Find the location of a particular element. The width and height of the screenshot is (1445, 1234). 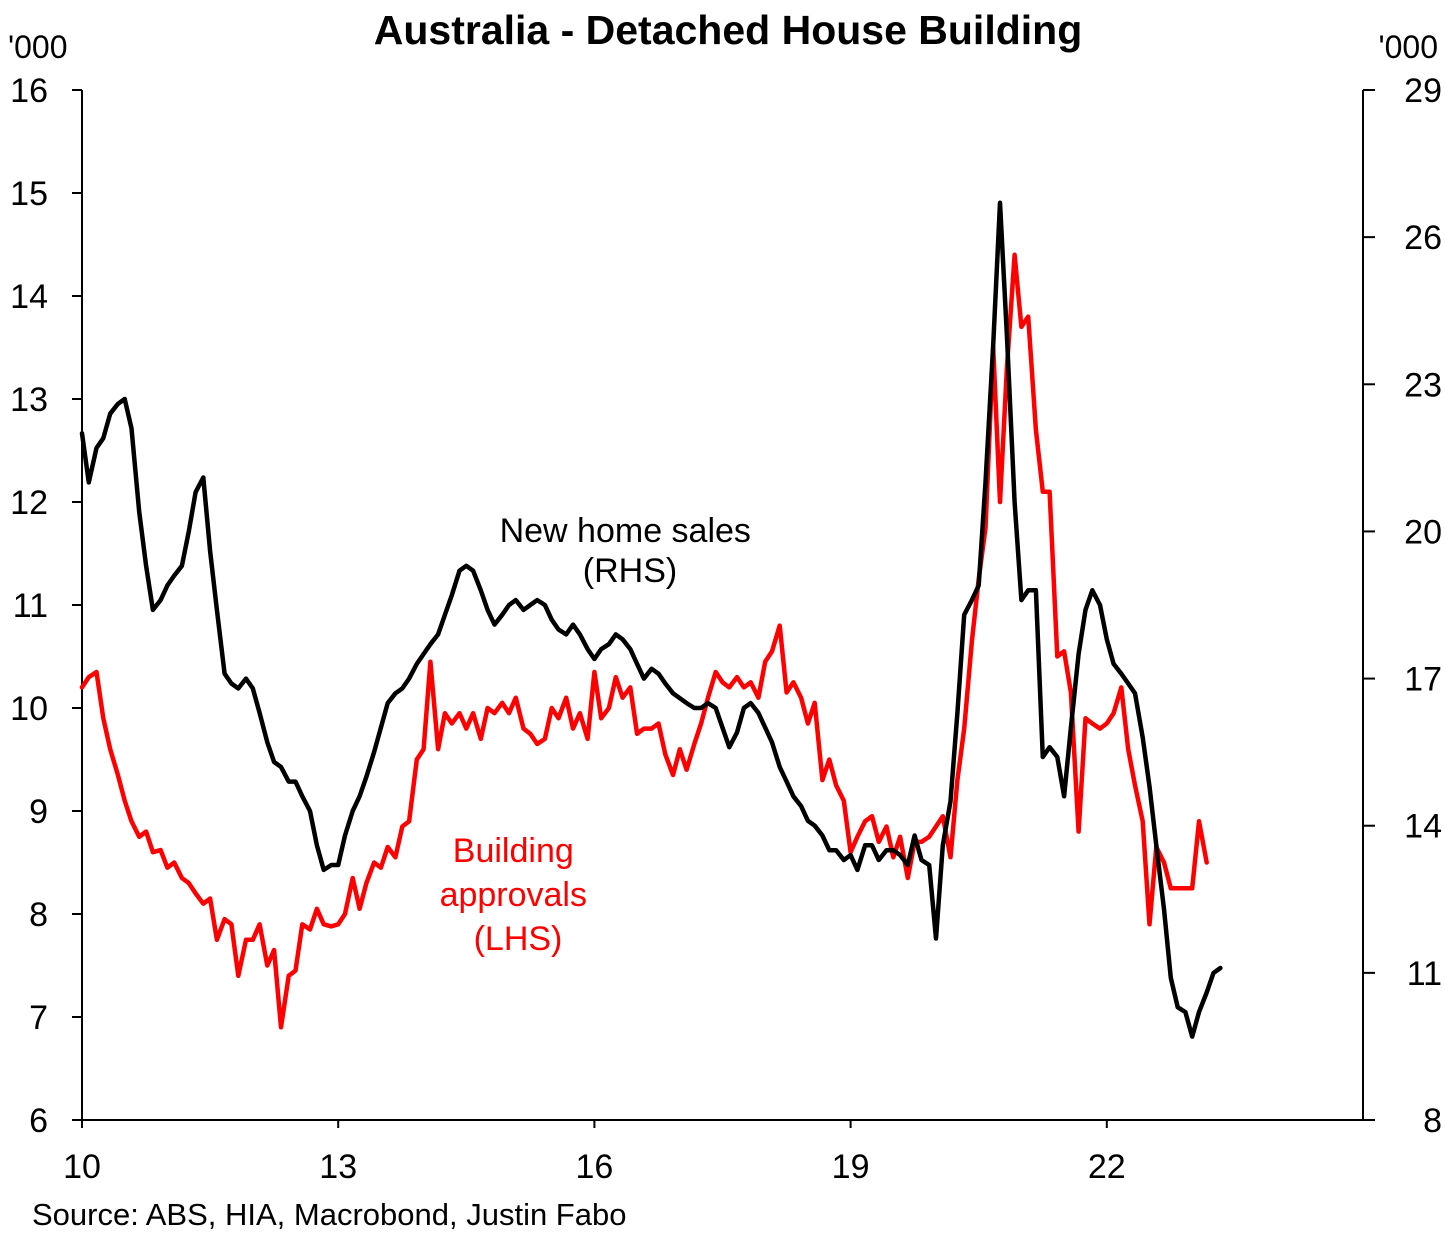

x-tick-label: 10 is located at coordinates (82, 1167).